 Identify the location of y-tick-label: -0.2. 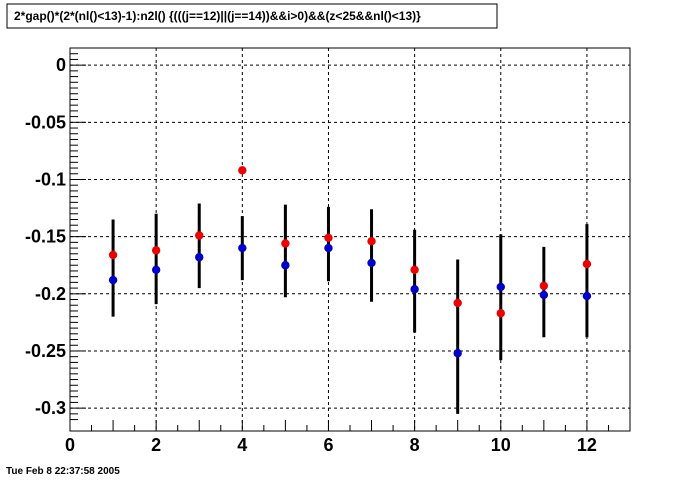
(50, 294).